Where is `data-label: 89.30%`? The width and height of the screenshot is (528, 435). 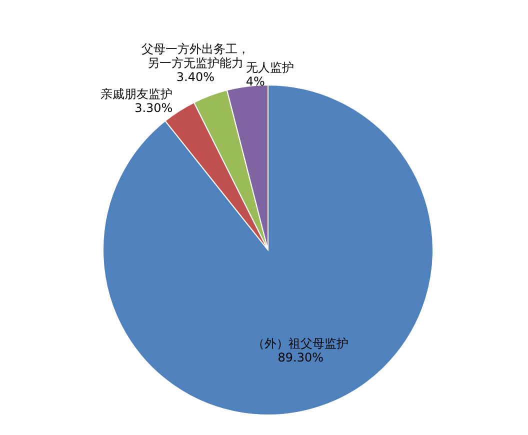
data-label: 89.30% is located at coordinates (301, 357).